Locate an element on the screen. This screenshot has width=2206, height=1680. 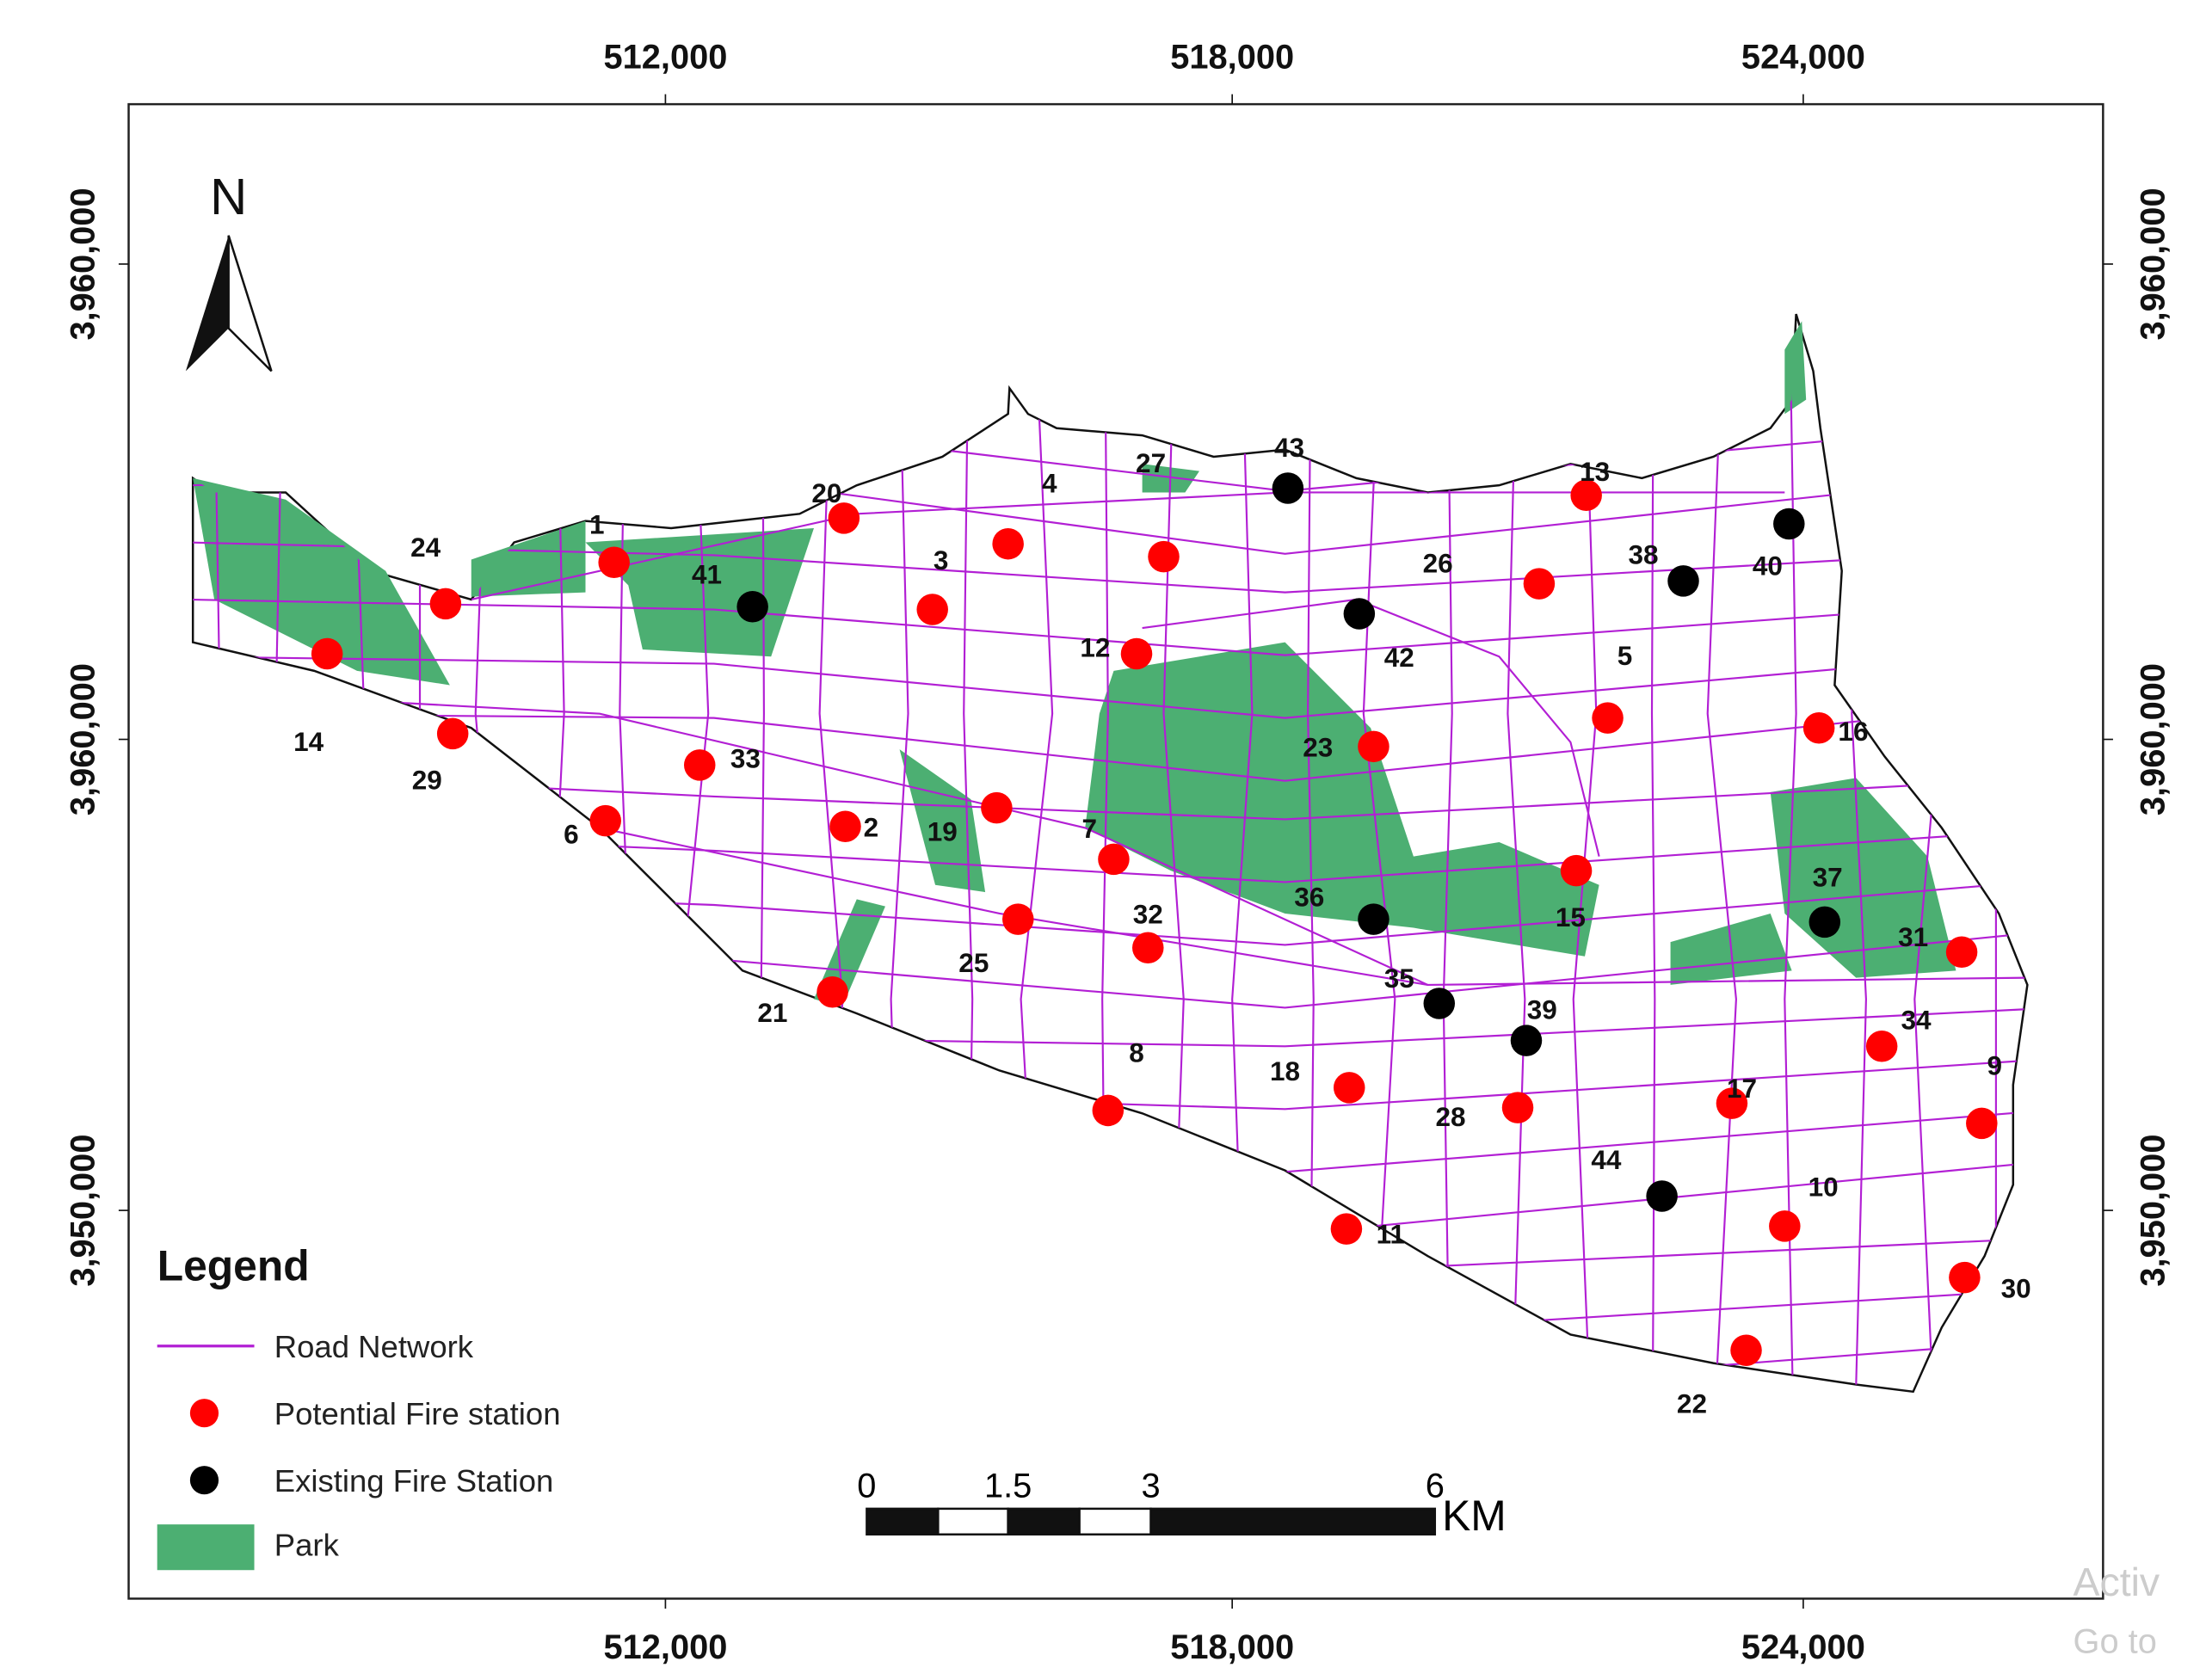
station-label: 22 is located at coordinates (1692, 1404).